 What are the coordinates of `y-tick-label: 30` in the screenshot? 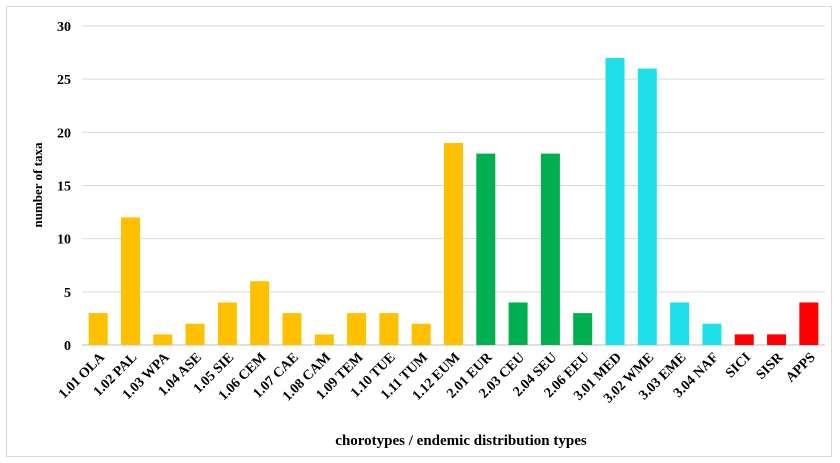 It's located at (64, 27).